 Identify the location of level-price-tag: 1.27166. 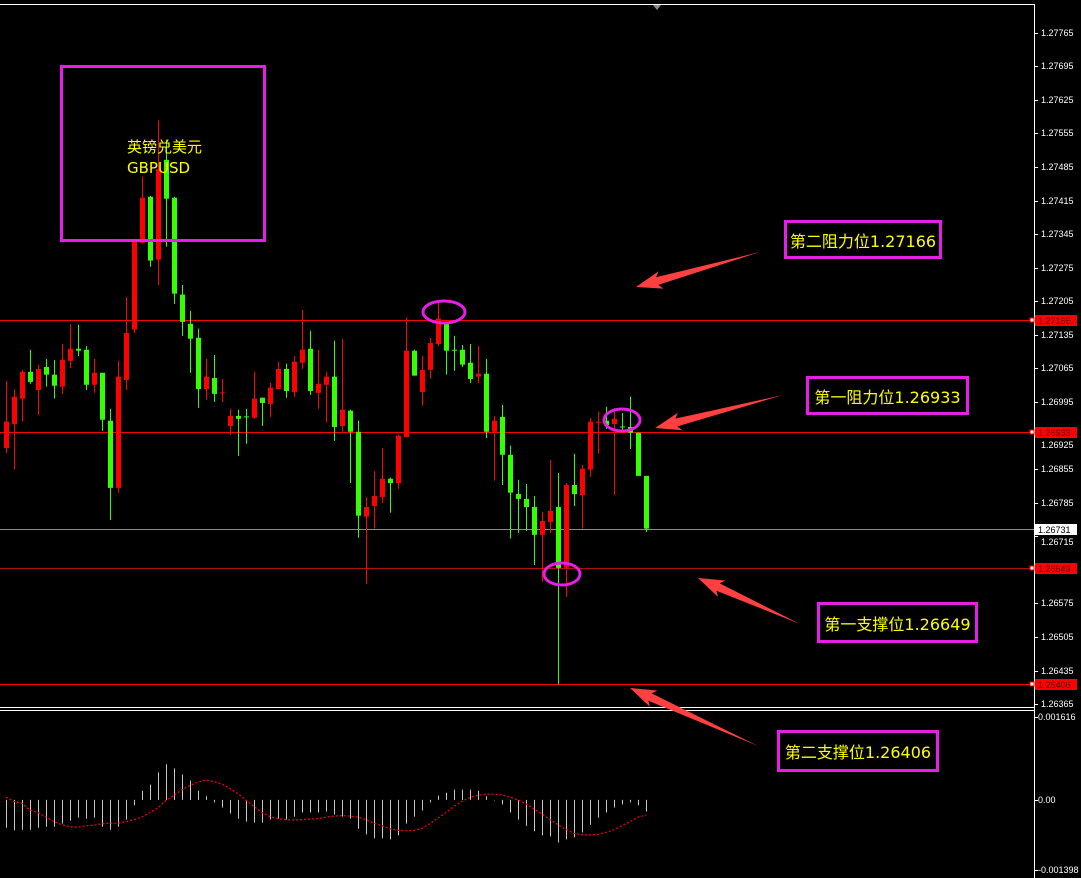
(1053, 320).